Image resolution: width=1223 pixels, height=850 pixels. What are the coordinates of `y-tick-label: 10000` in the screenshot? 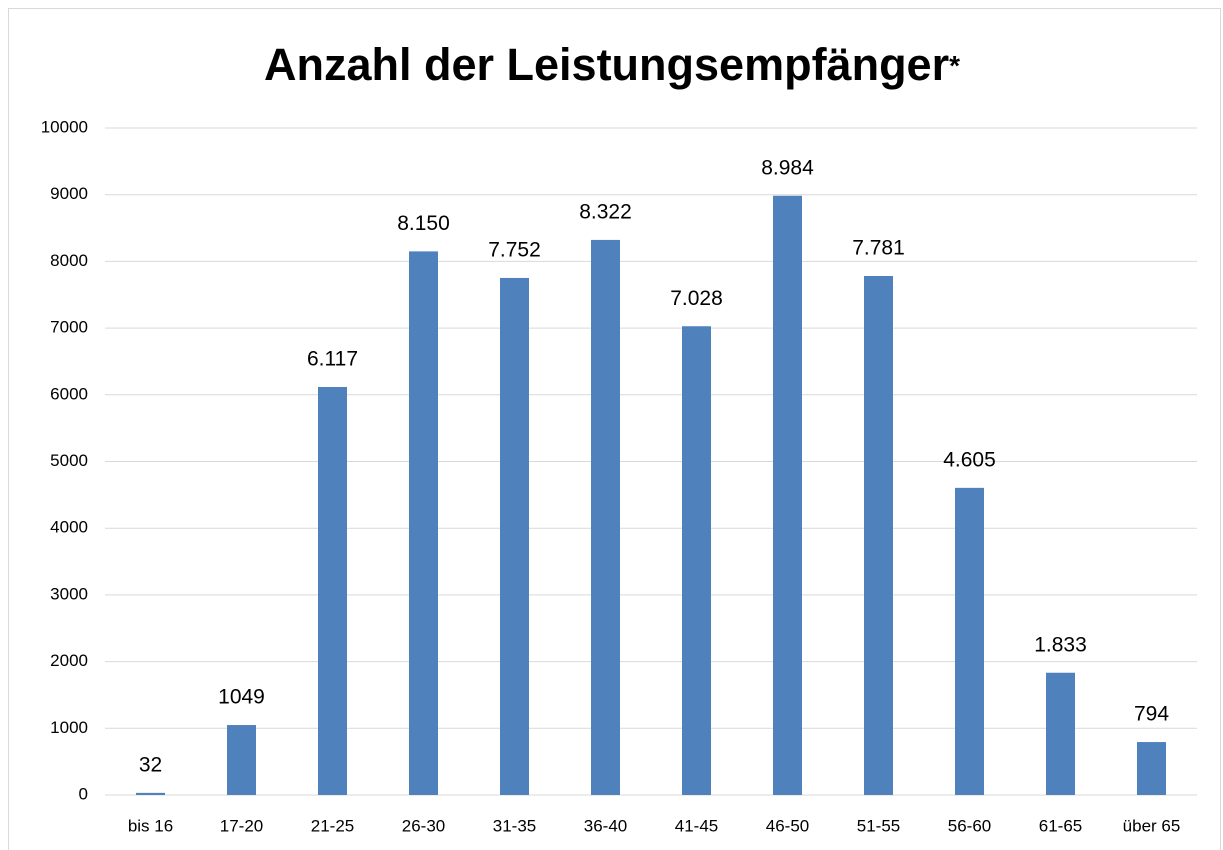 It's located at (64, 126).